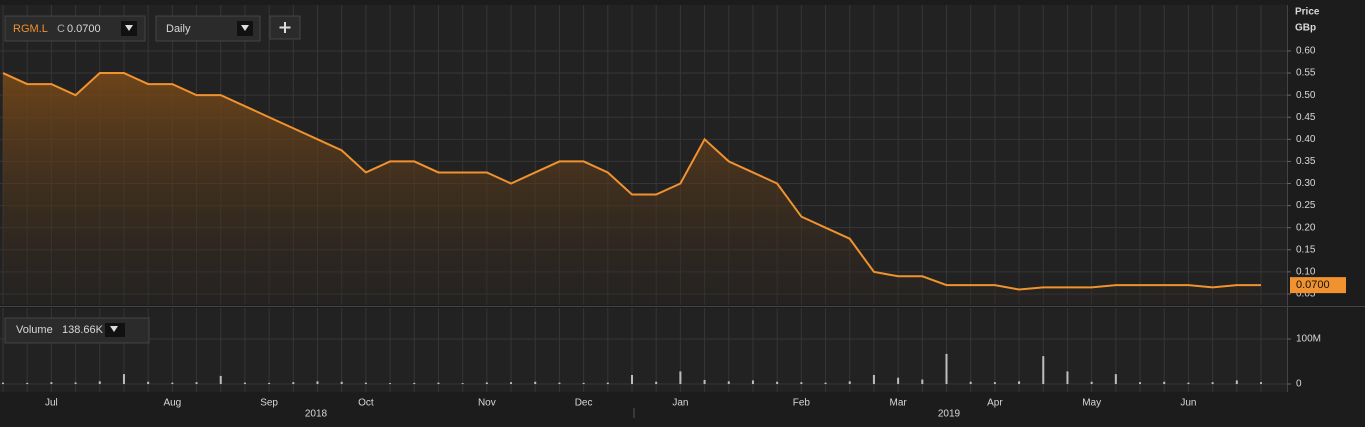 The width and height of the screenshot is (1365, 427). What do you see at coordinates (1306, 161) in the screenshot?
I see `y-tick-label: 0.35` at bounding box center [1306, 161].